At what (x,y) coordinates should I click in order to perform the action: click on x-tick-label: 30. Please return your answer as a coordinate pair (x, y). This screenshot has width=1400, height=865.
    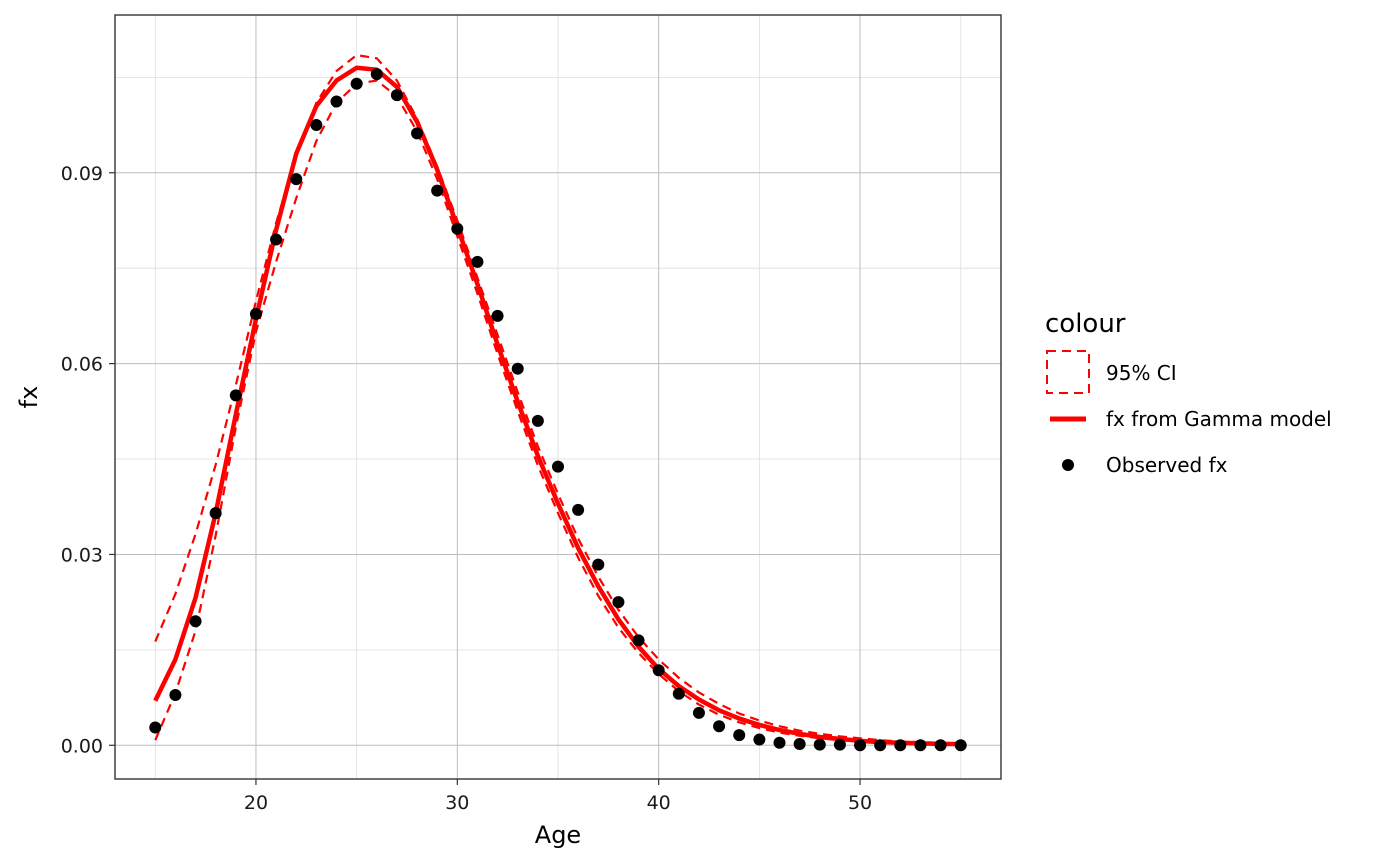
    Looking at the image, I should click on (457, 803).